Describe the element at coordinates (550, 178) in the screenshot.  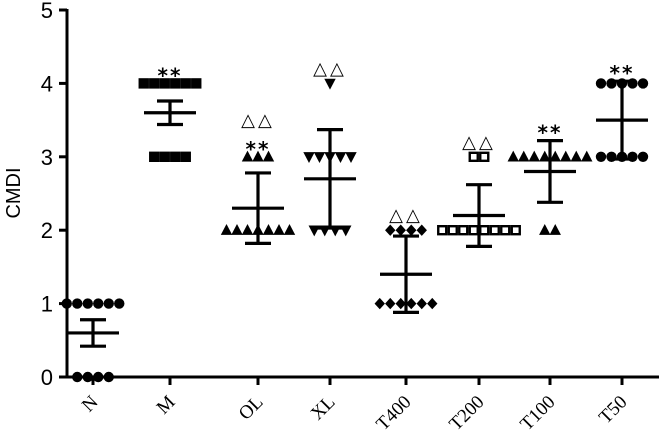
I see `group-t100: **` at that location.